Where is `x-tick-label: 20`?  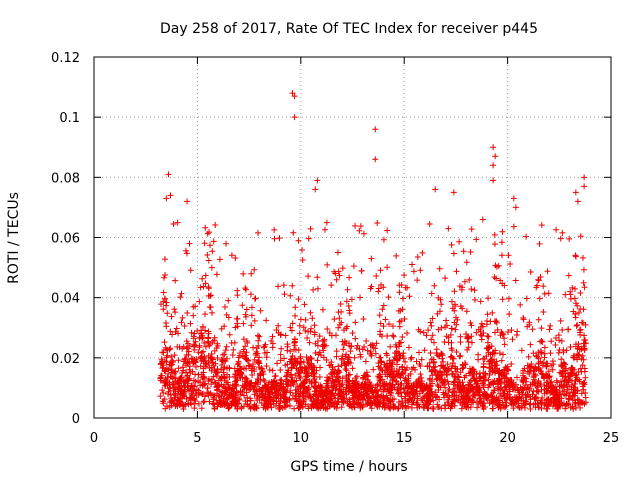
x-tick-label: 20 is located at coordinates (507, 438).